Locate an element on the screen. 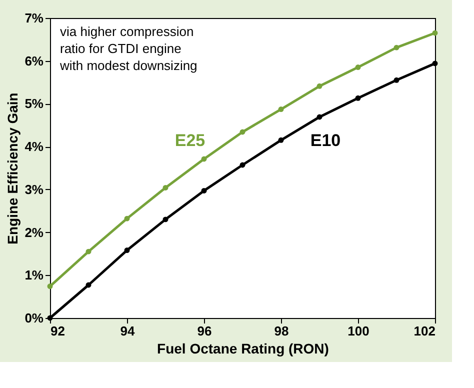 This screenshot has width=474, height=388. y-tick-label: 4% is located at coordinates (34, 146).